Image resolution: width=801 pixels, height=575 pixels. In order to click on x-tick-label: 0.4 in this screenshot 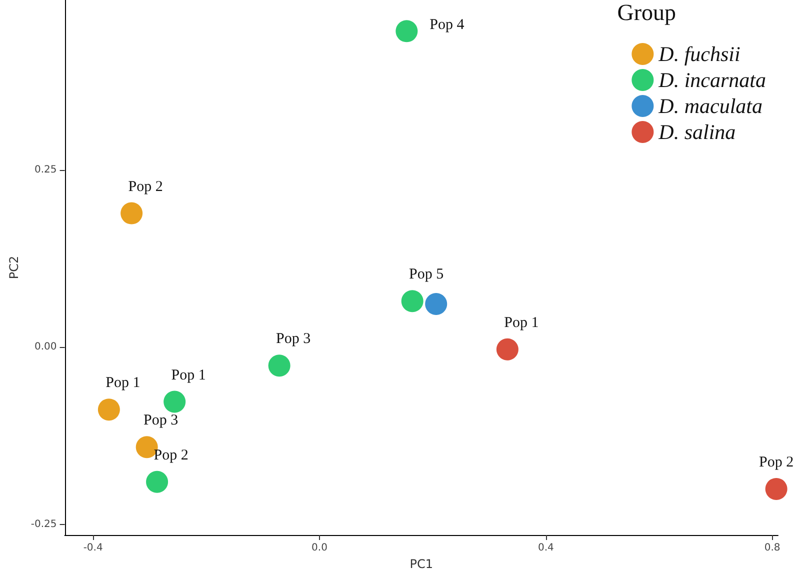, I will do `click(546, 548)`.